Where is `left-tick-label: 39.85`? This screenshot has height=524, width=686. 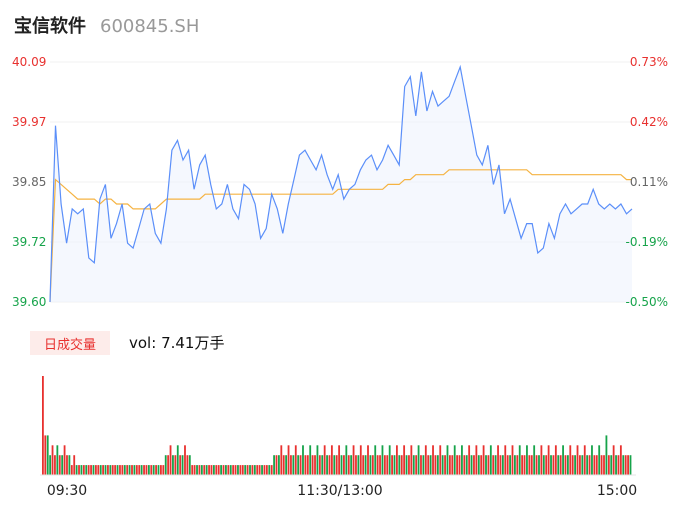
left-tick-label: 39.85 is located at coordinates (29, 182).